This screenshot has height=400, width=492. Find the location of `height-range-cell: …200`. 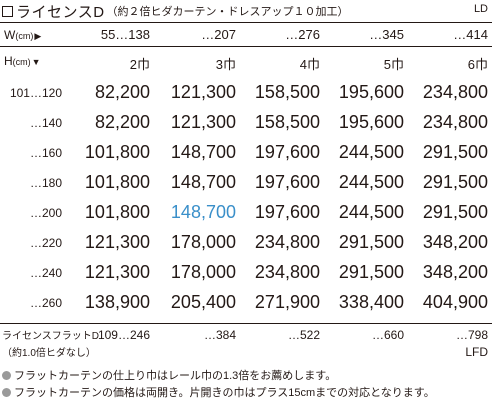

height-range-cell: …200 is located at coordinates (45, 213).